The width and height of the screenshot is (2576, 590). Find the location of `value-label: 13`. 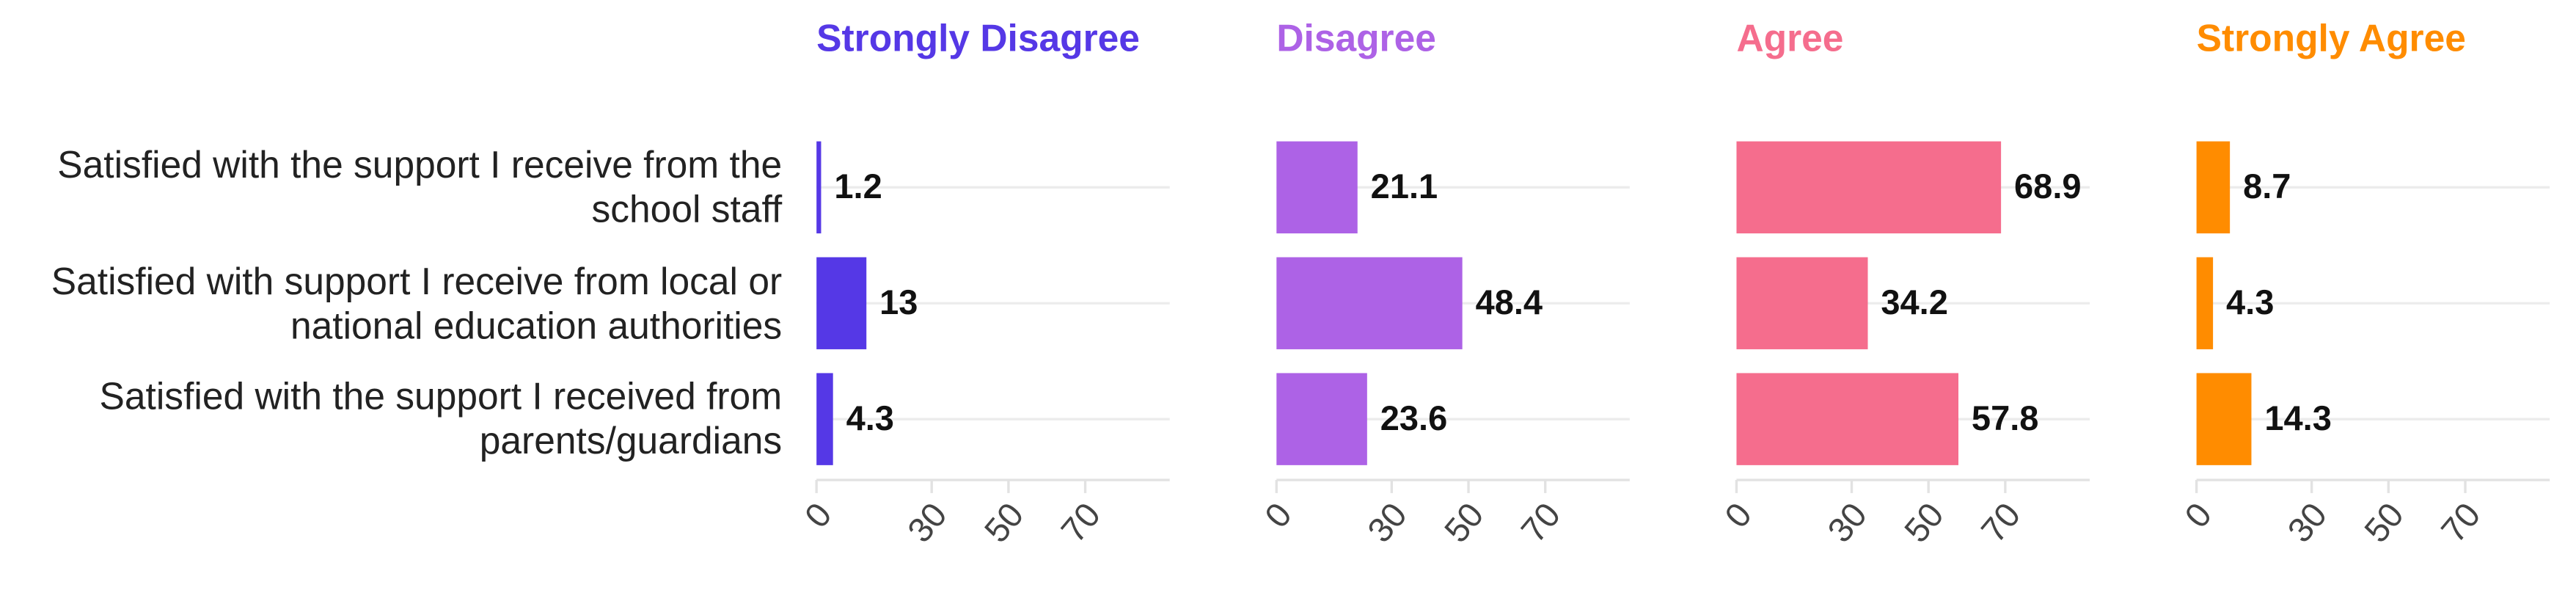

value-label: 13 is located at coordinates (898, 302).